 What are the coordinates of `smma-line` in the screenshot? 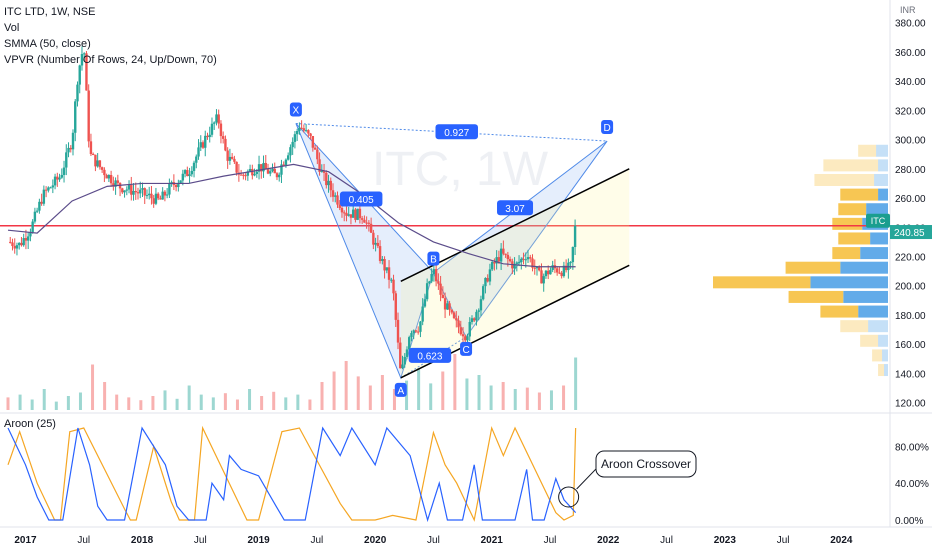 It's located at (291, 215).